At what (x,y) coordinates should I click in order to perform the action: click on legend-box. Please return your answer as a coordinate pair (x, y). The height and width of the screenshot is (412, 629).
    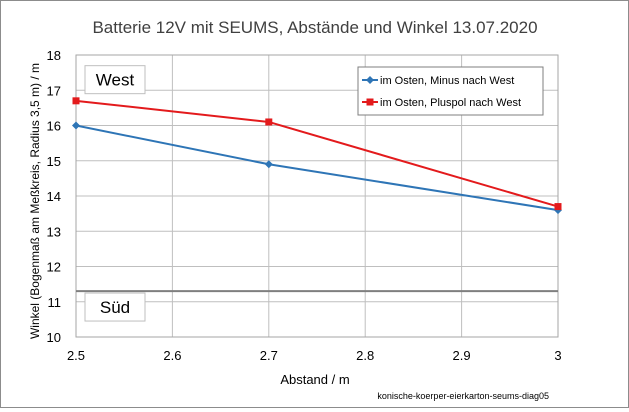
    Looking at the image, I should click on (450, 91).